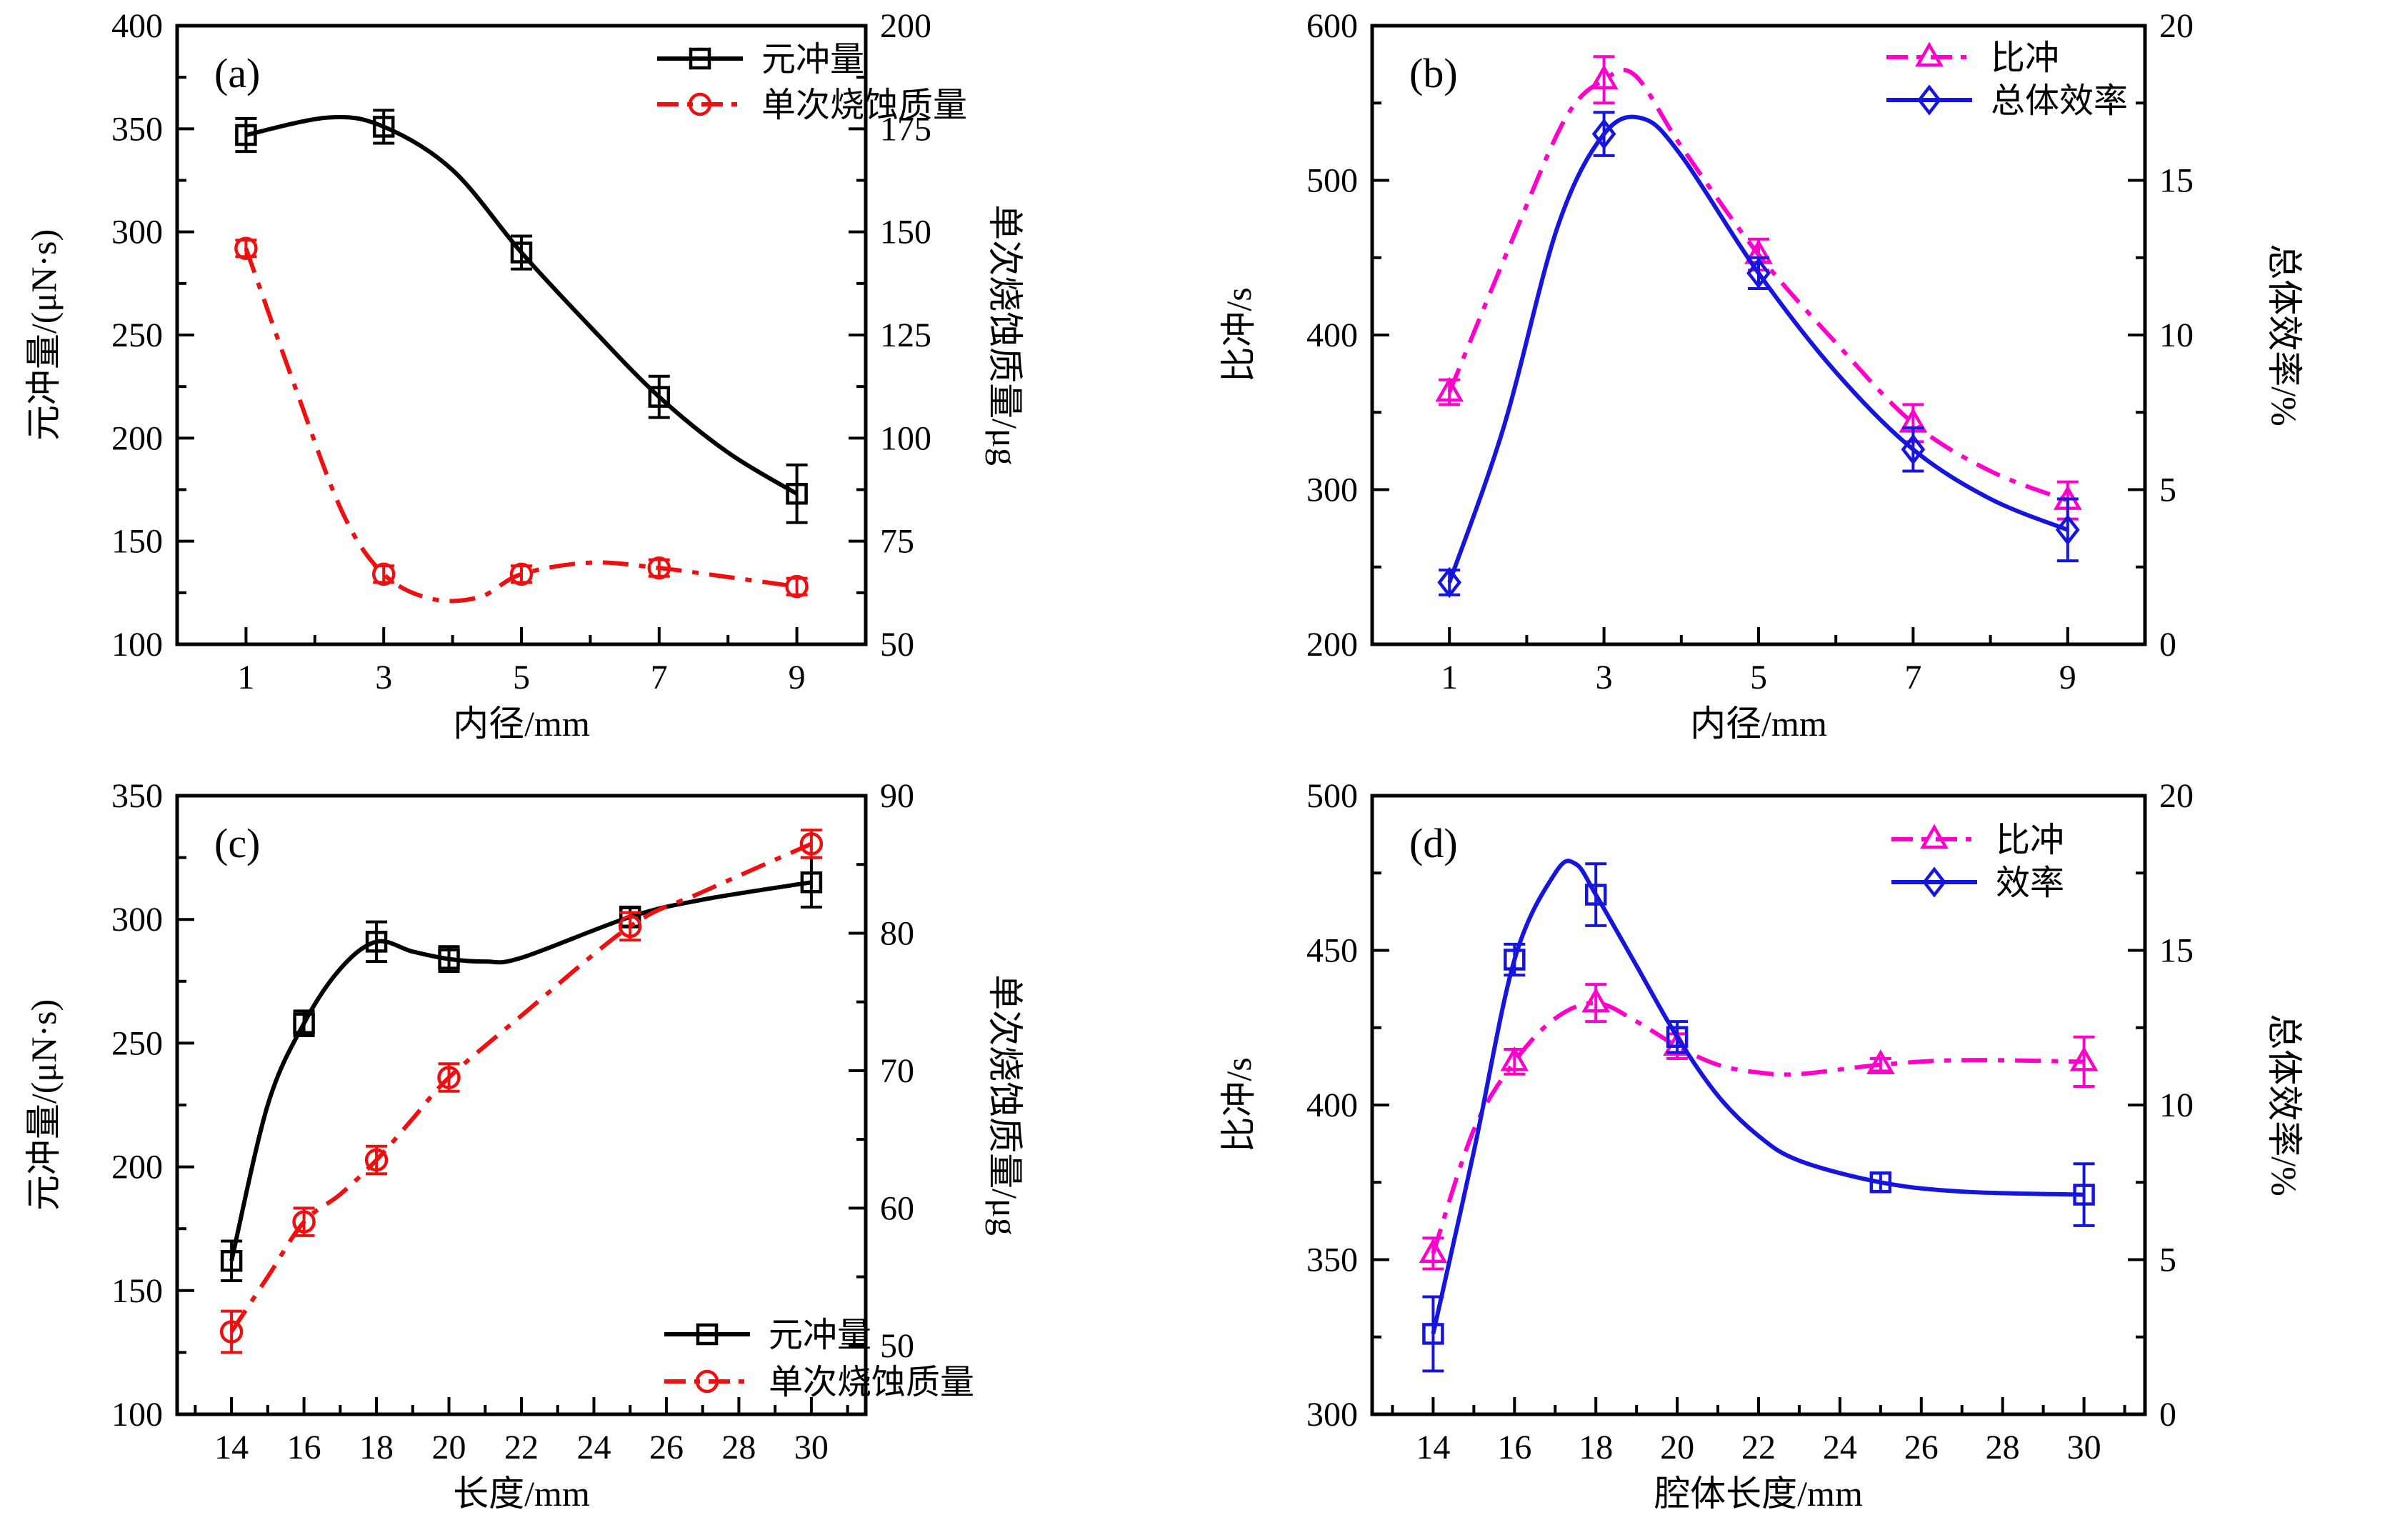 The height and width of the screenshot is (1540, 2390). What do you see at coordinates (2284, 1105) in the screenshot?
I see `right-axis-title: 总体效率/%` at bounding box center [2284, 1105].